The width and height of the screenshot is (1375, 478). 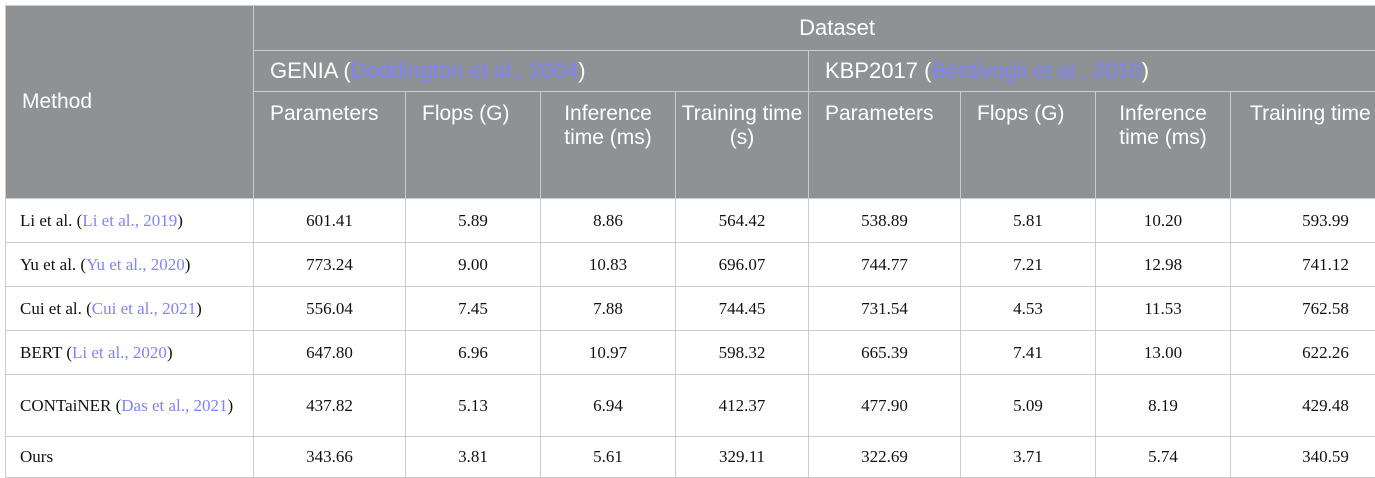 What do you see at coordinates (1303, 309) in the screenshot?
I see `value-cell: 762.58` at bounding box center [1303, 309].